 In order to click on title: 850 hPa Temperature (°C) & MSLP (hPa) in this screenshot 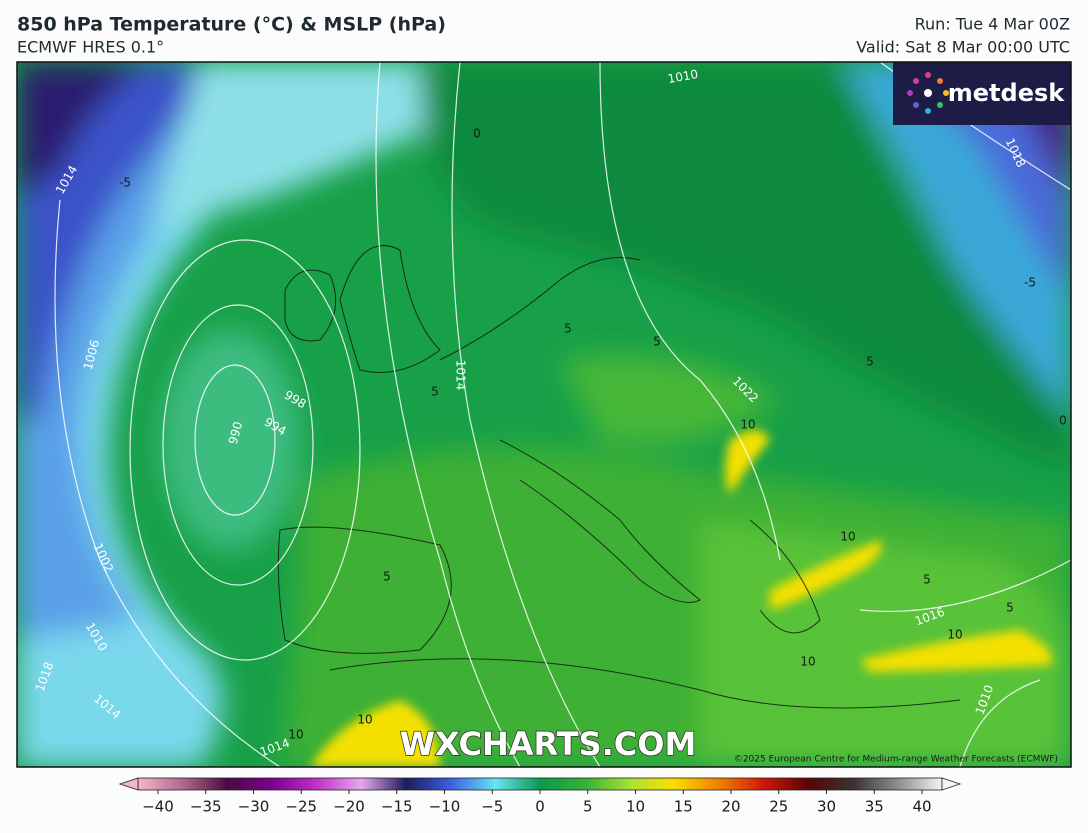, I will do `click(231, 25)`.